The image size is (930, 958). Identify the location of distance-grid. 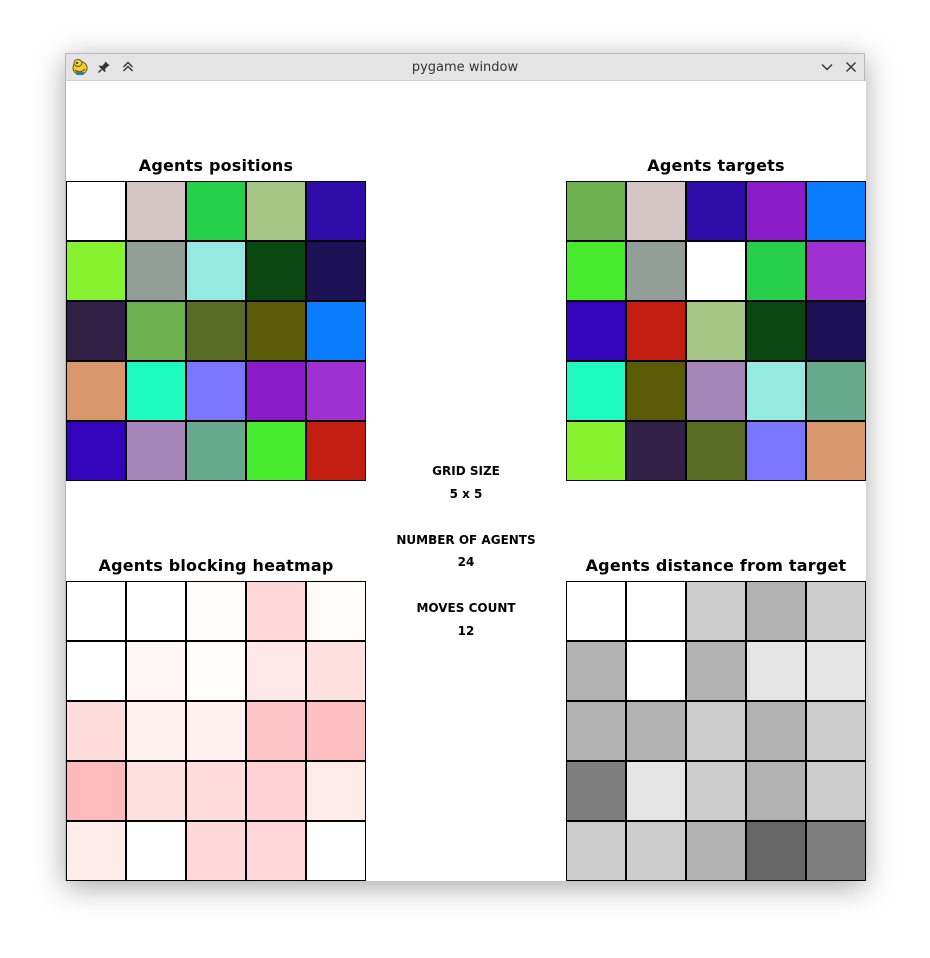
(716, 731).